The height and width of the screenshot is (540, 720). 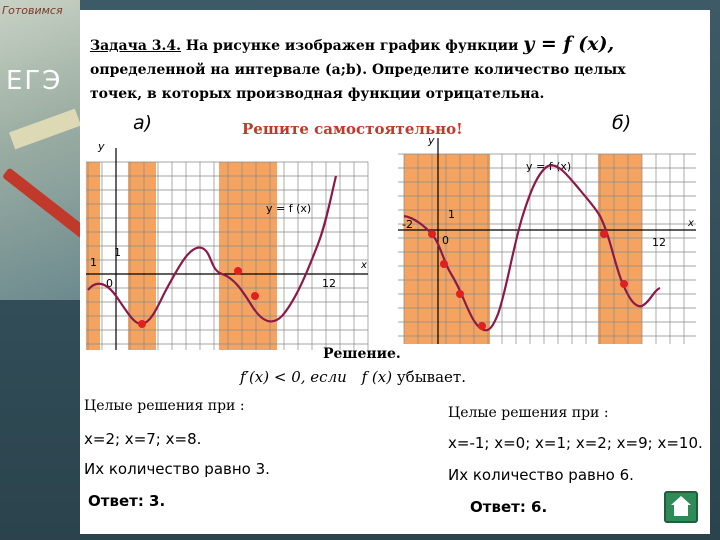 What do you see at coordinates (541, 475) in the screenshot?
I see `right-count: Их количество равно 6.` at bounding box center [541, 475].